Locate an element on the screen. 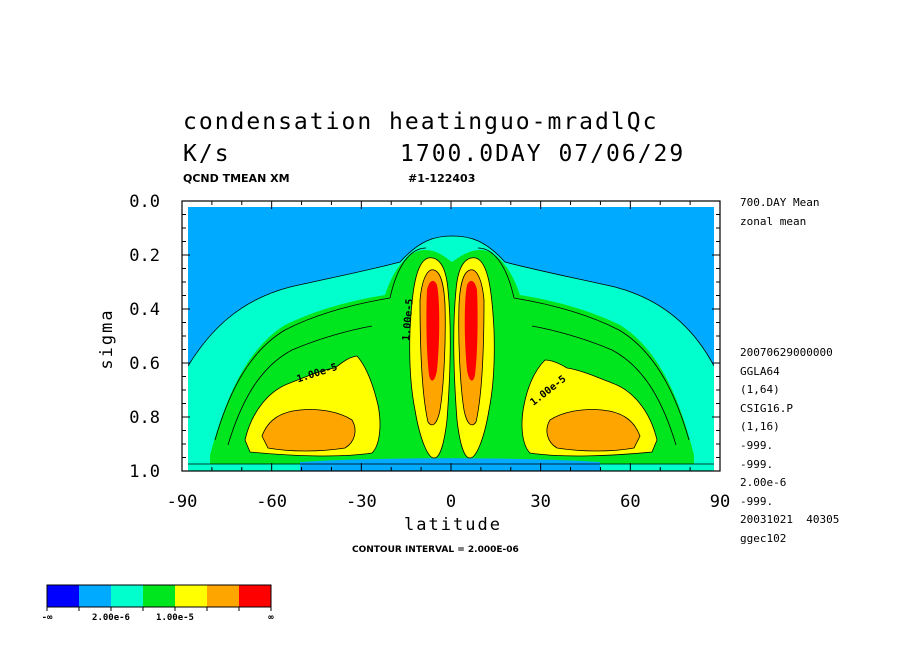 This screenshot has height=654, width=904. y-tick-label: 0.4 is located at coordinates (144, 310).